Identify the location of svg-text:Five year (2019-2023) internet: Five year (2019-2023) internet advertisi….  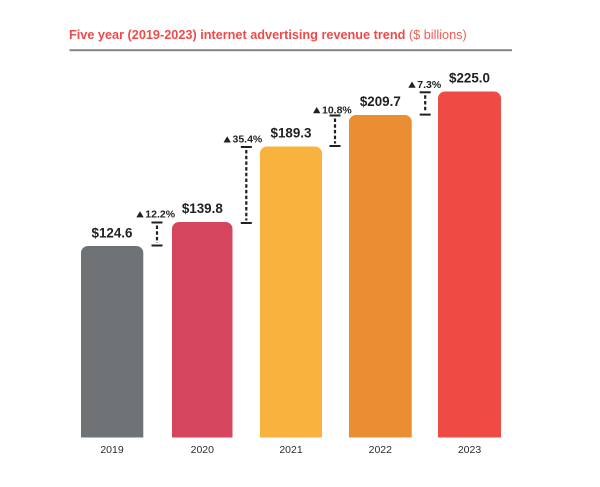
(268, 35).